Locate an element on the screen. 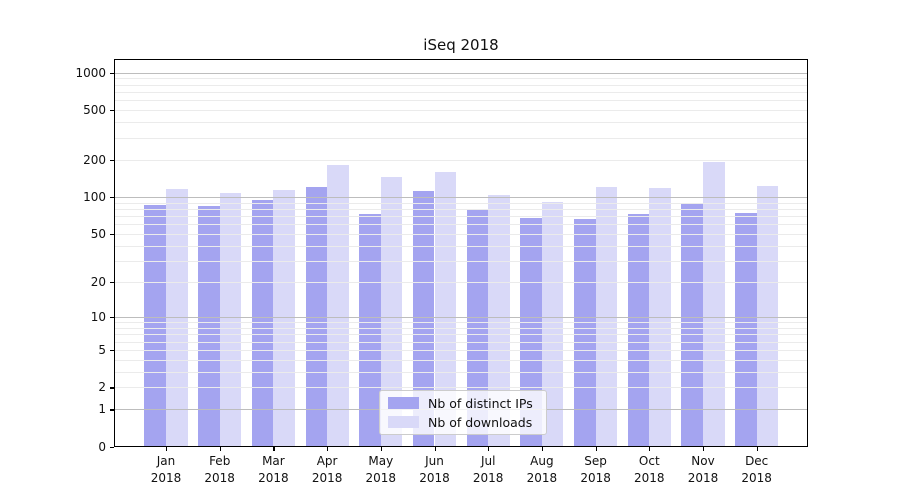  y-axis-tick-label: 1000 is located at coordinates (90, 72).